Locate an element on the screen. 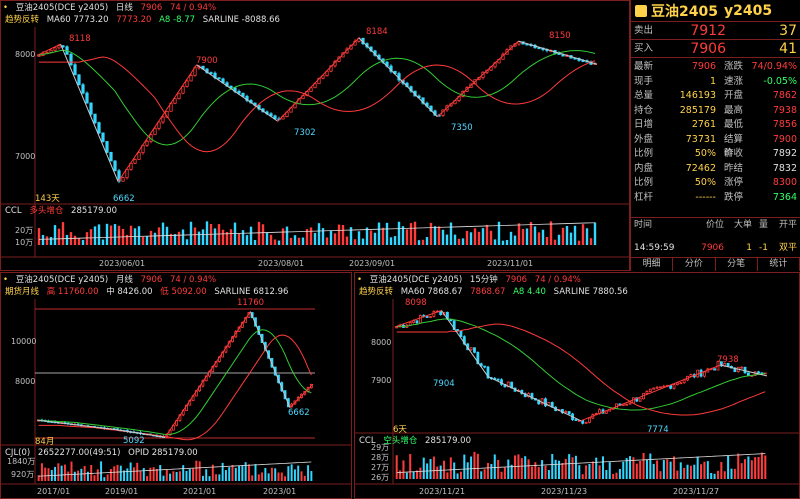  intraday-period: 15分钟 is located at coordinates (483, 280).